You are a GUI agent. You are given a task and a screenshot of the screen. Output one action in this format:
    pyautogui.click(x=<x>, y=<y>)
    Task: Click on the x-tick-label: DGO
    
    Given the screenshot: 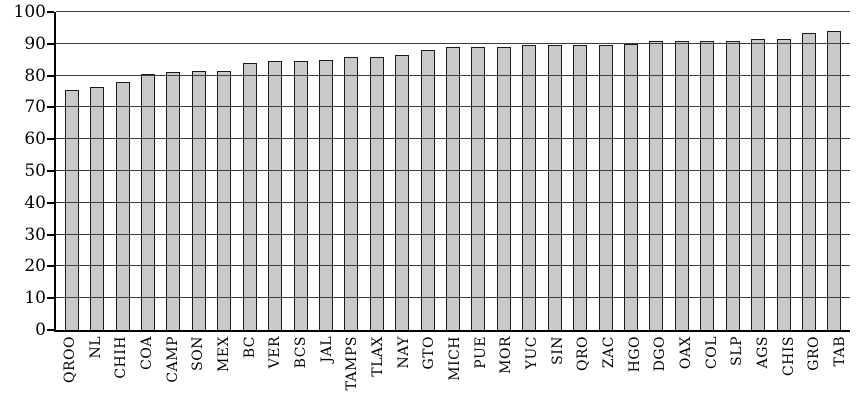 What is the action you would take?
    pyautogui.click(x=660, y=354)
    